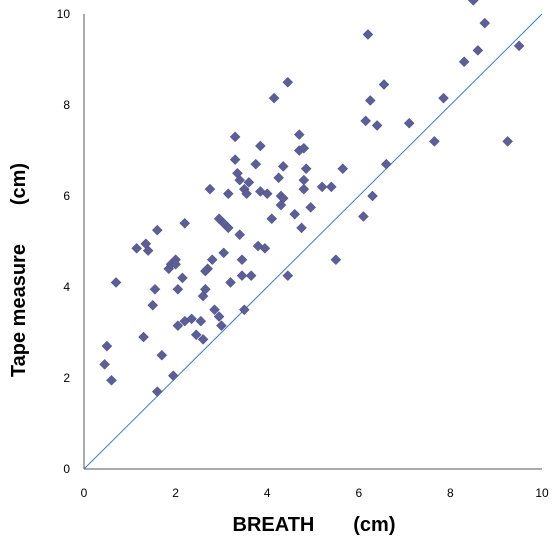 Image resolution: width=558 pixels, height=548 pixels. I want to click on x-tick-label: 4, so click(267, 493).